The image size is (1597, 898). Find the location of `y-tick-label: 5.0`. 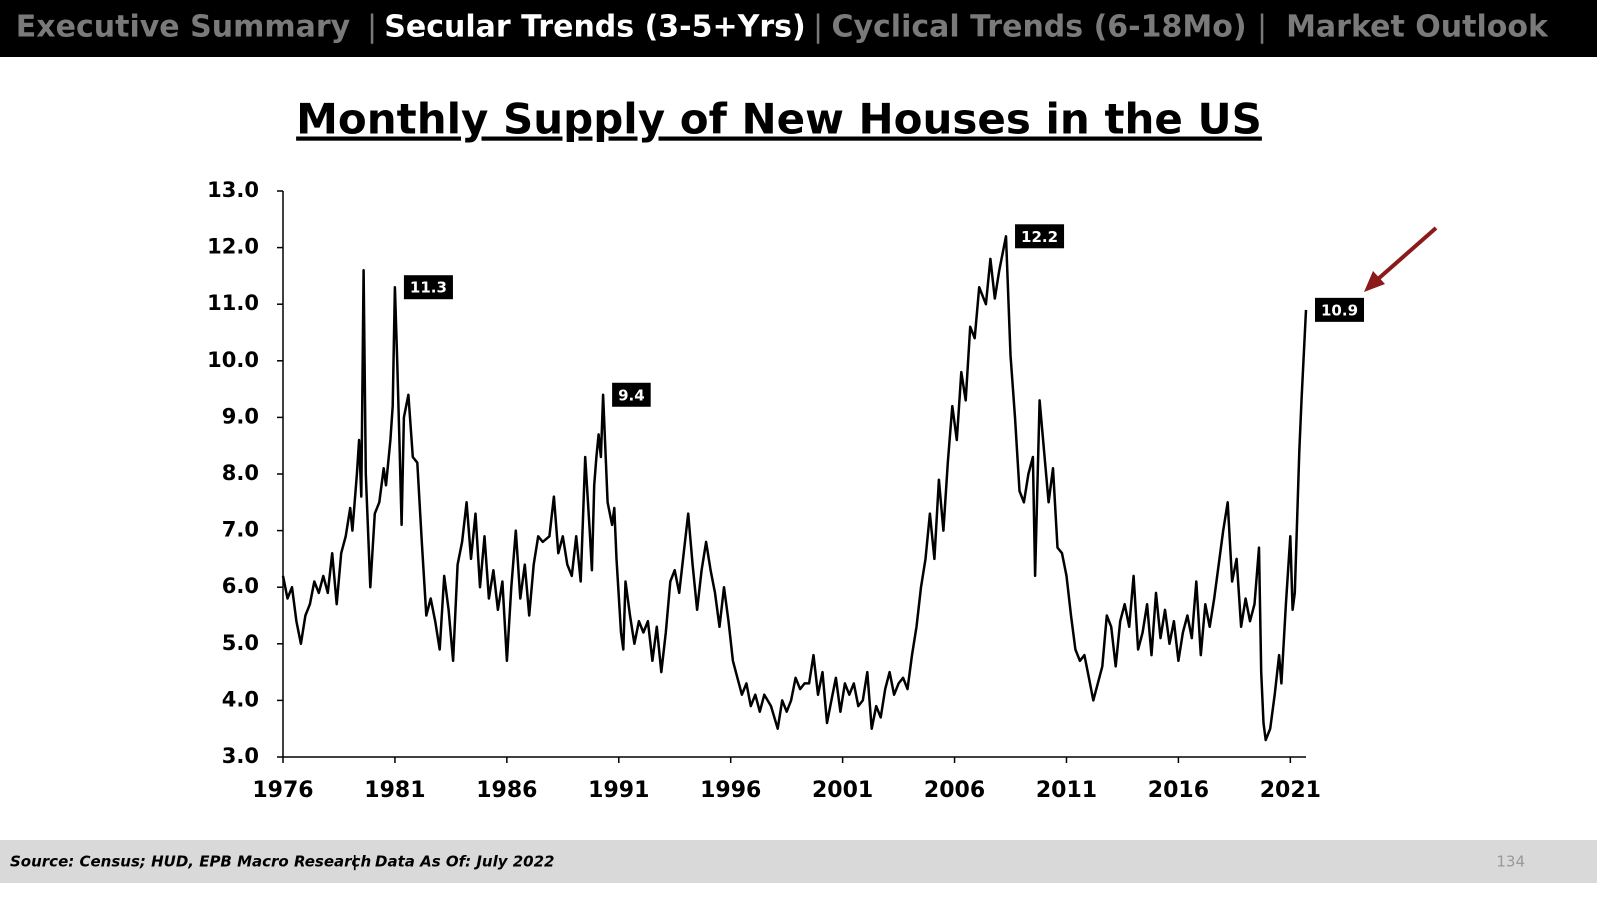

y-tick-label: 5.0 is located at coordinates (240, 643).